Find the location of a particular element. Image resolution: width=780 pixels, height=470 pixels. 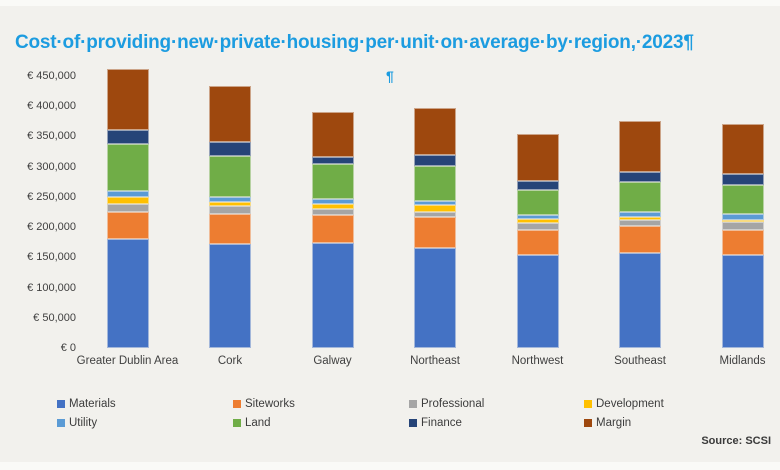

legend-item-utility: Utility is located at coordinates (77, 423).